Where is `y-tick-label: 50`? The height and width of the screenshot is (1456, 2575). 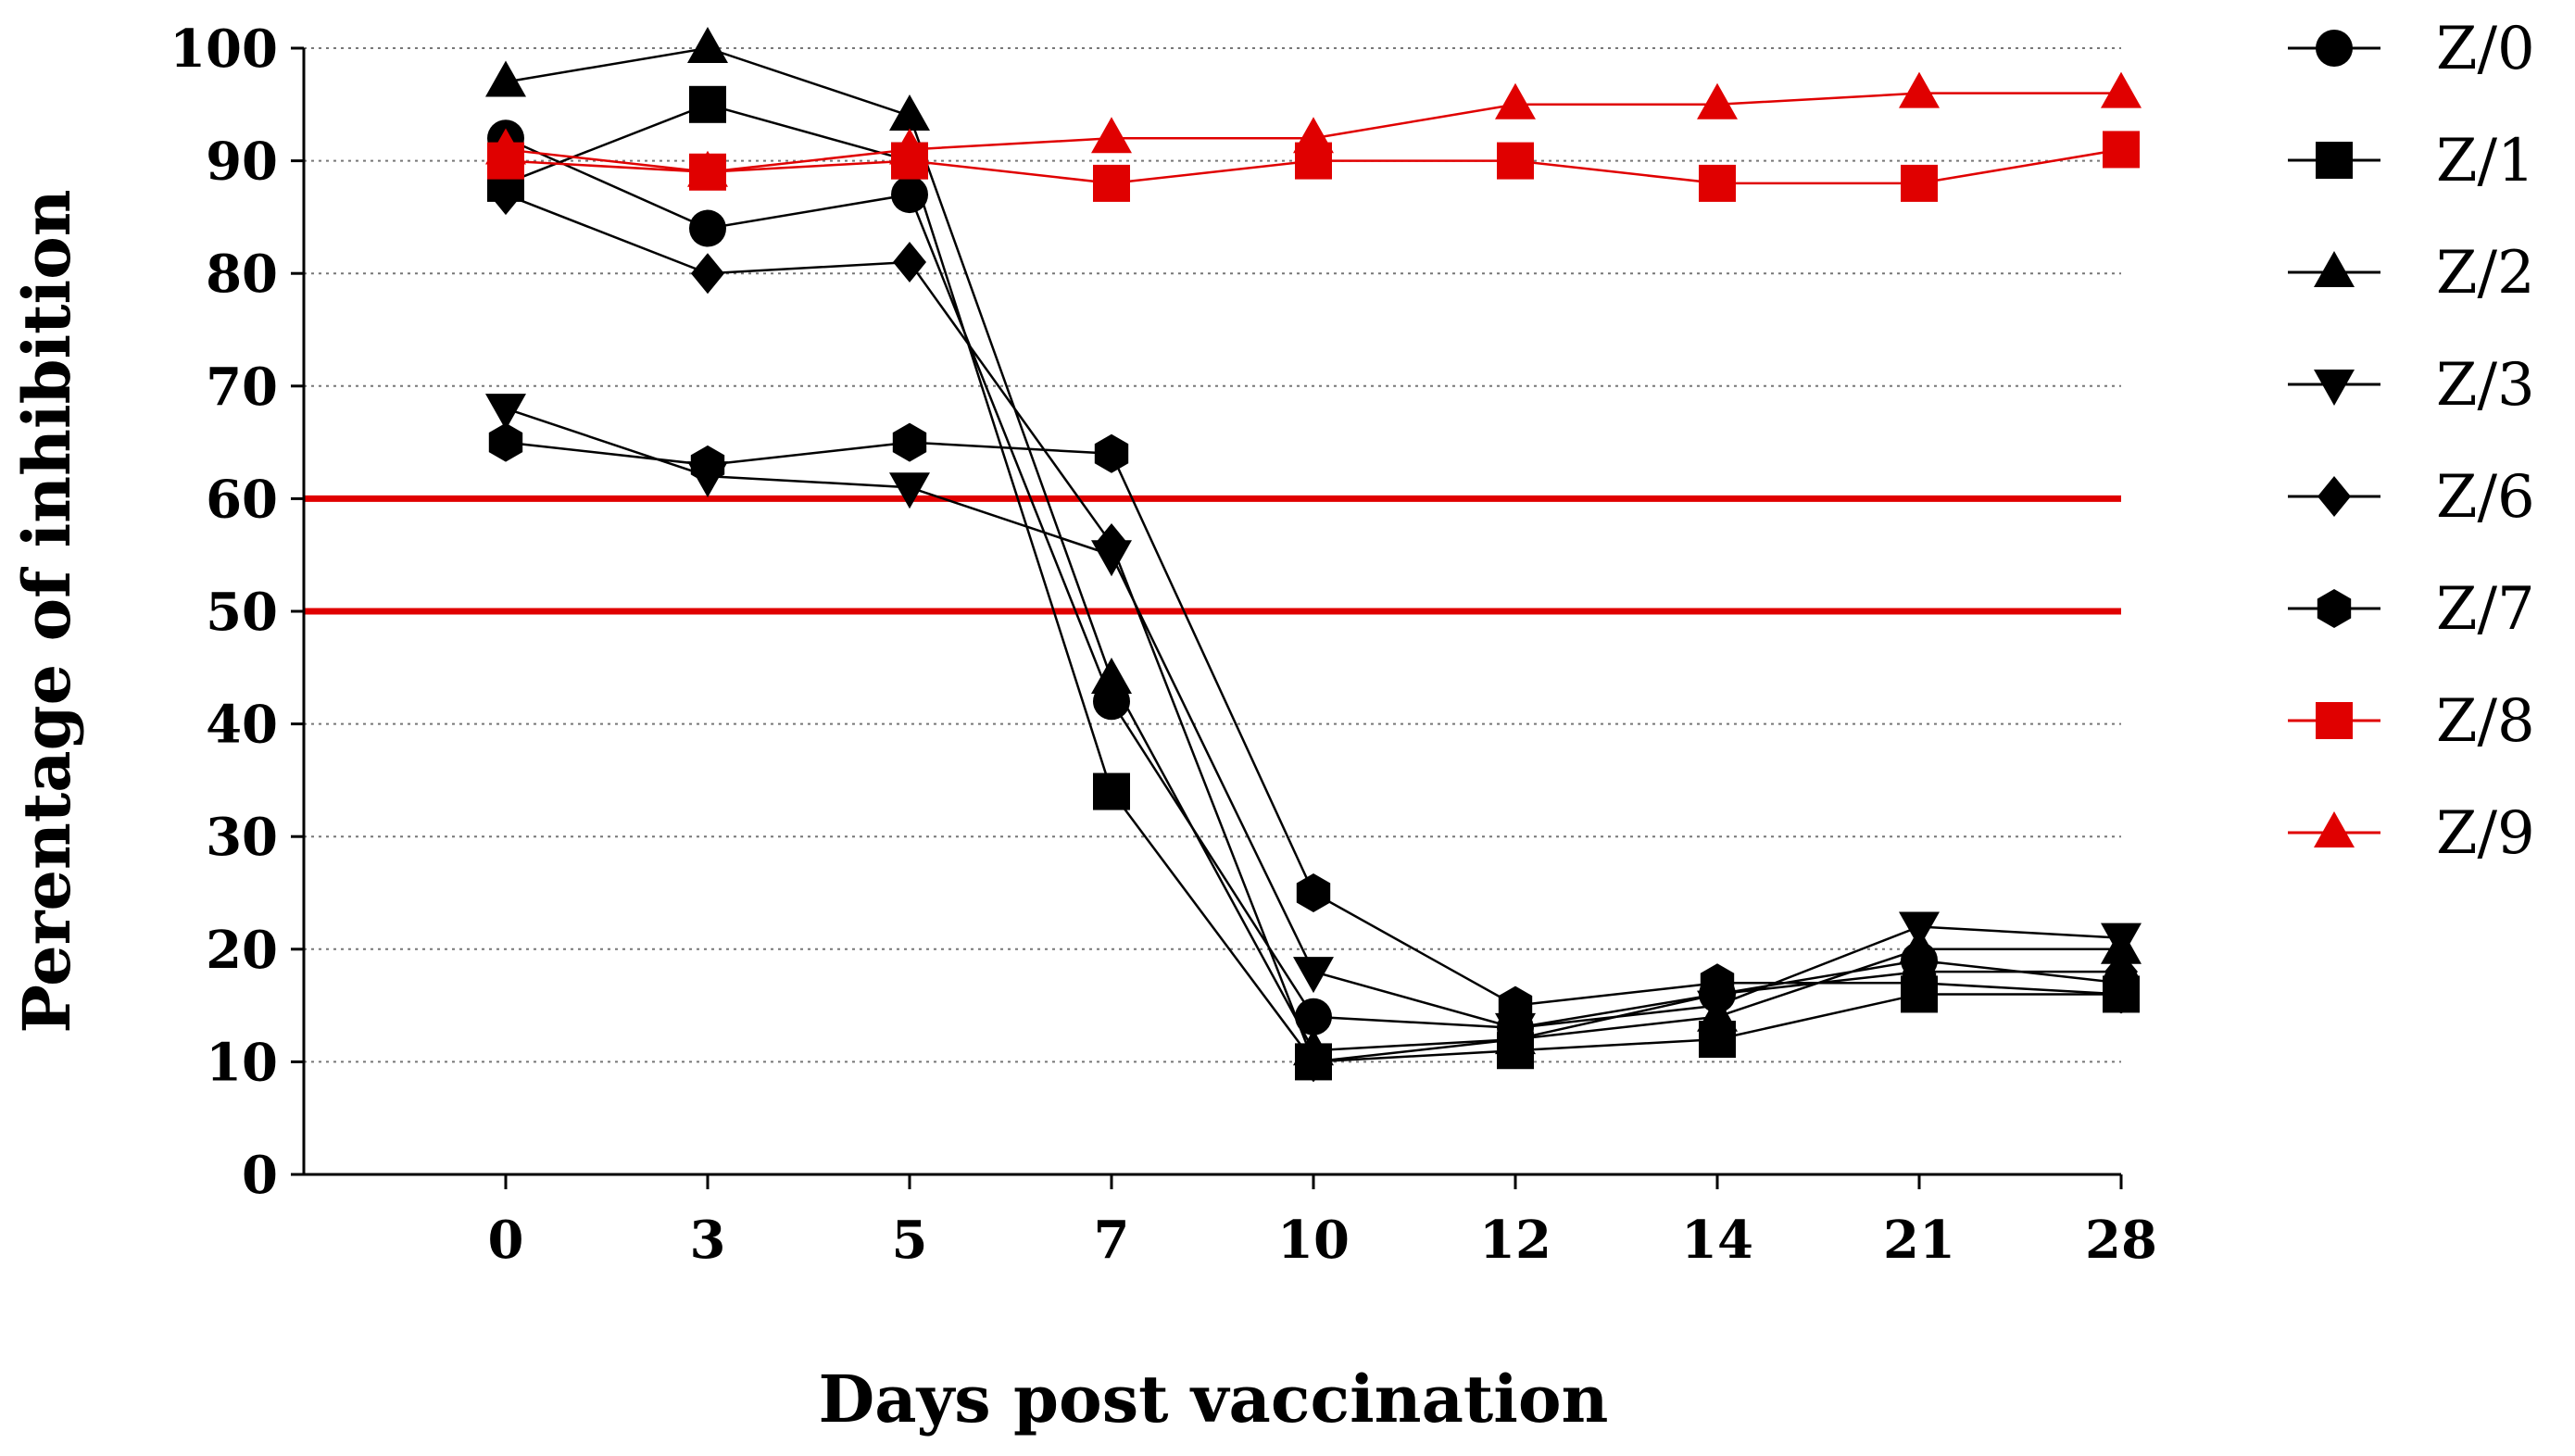
y-tick-label: 50 is located at coordinates (242, 612).